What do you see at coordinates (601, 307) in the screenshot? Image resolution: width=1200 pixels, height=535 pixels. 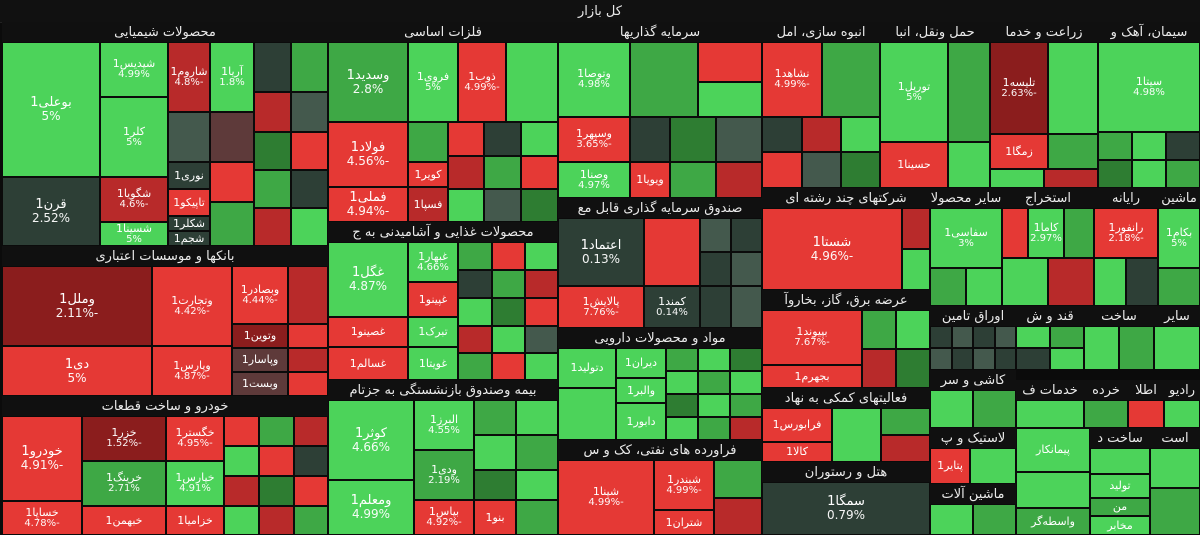 I see `tile-palayesh: پالایش1 -7.76%` at bounding box center [601, 307].